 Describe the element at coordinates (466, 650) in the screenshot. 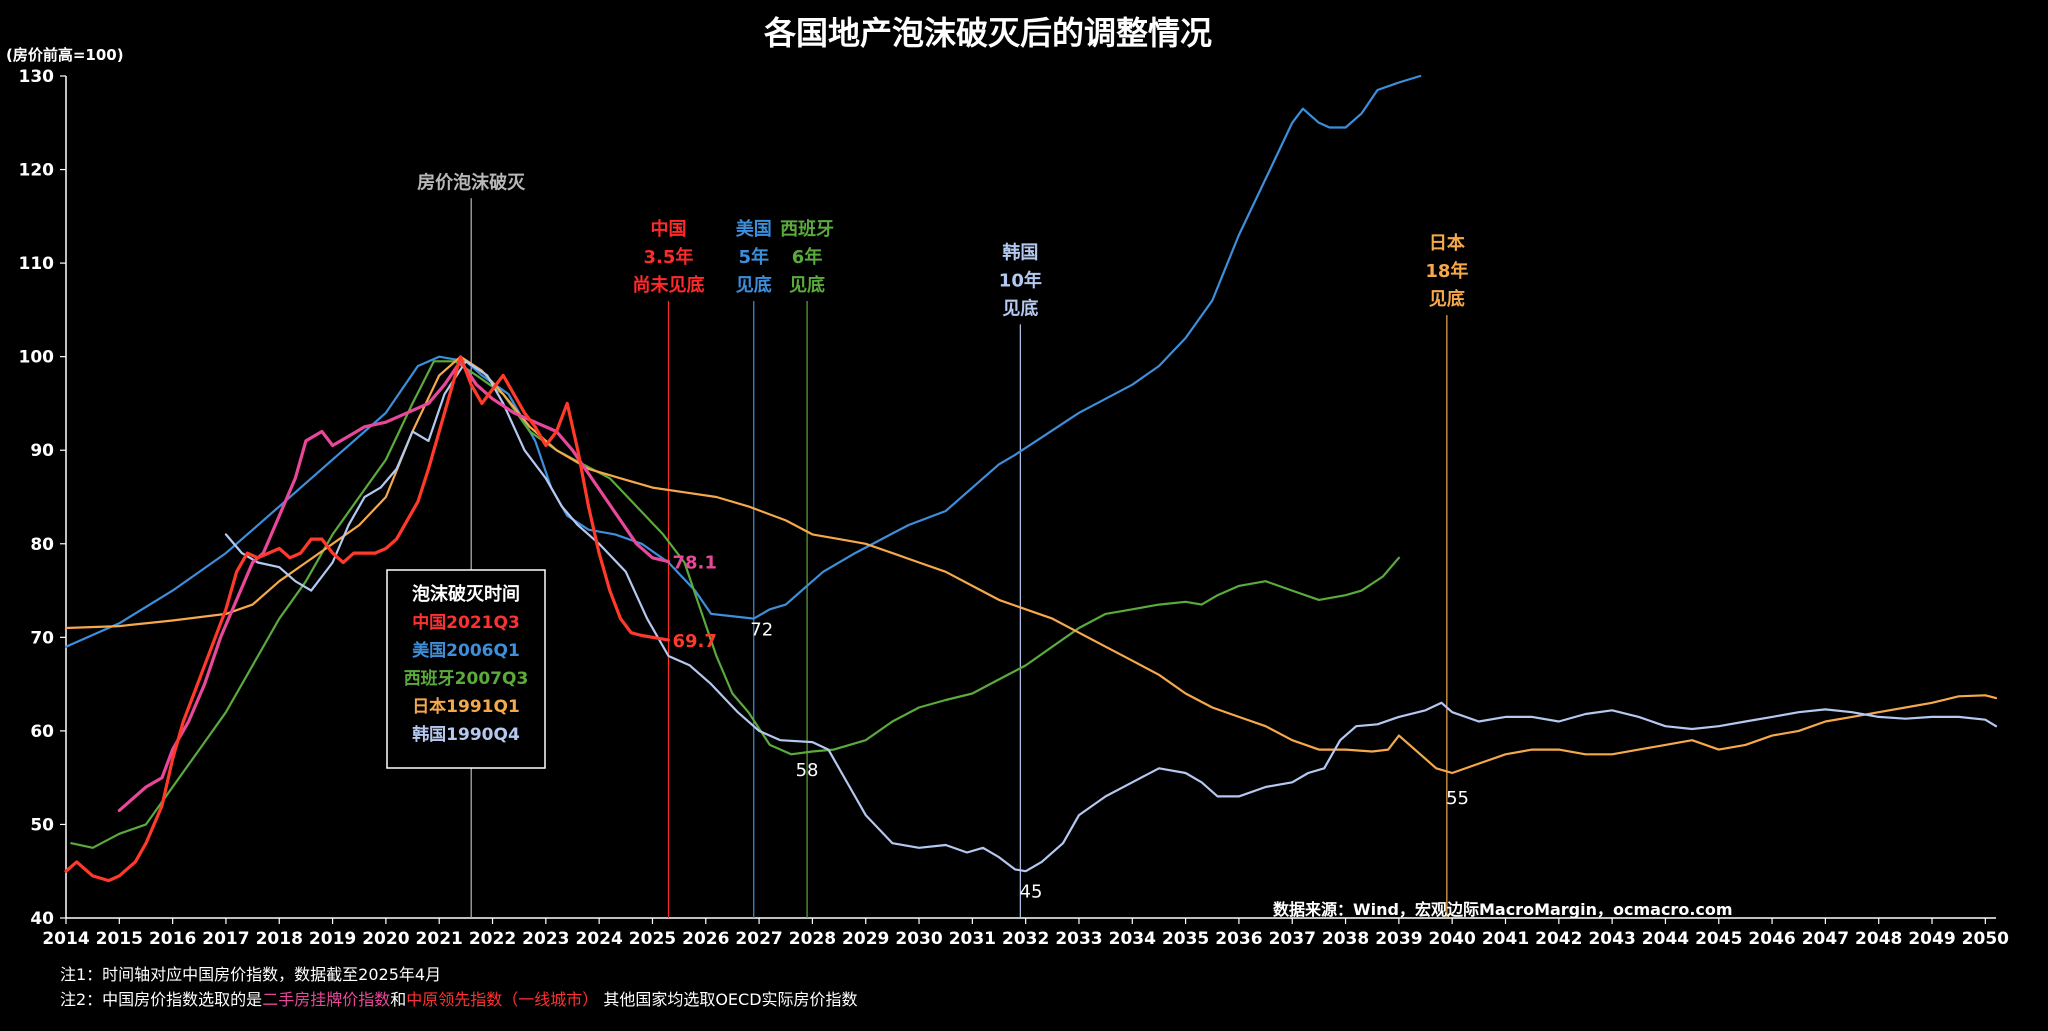

I see `legend-entry: 美国2006Q1` at that location.